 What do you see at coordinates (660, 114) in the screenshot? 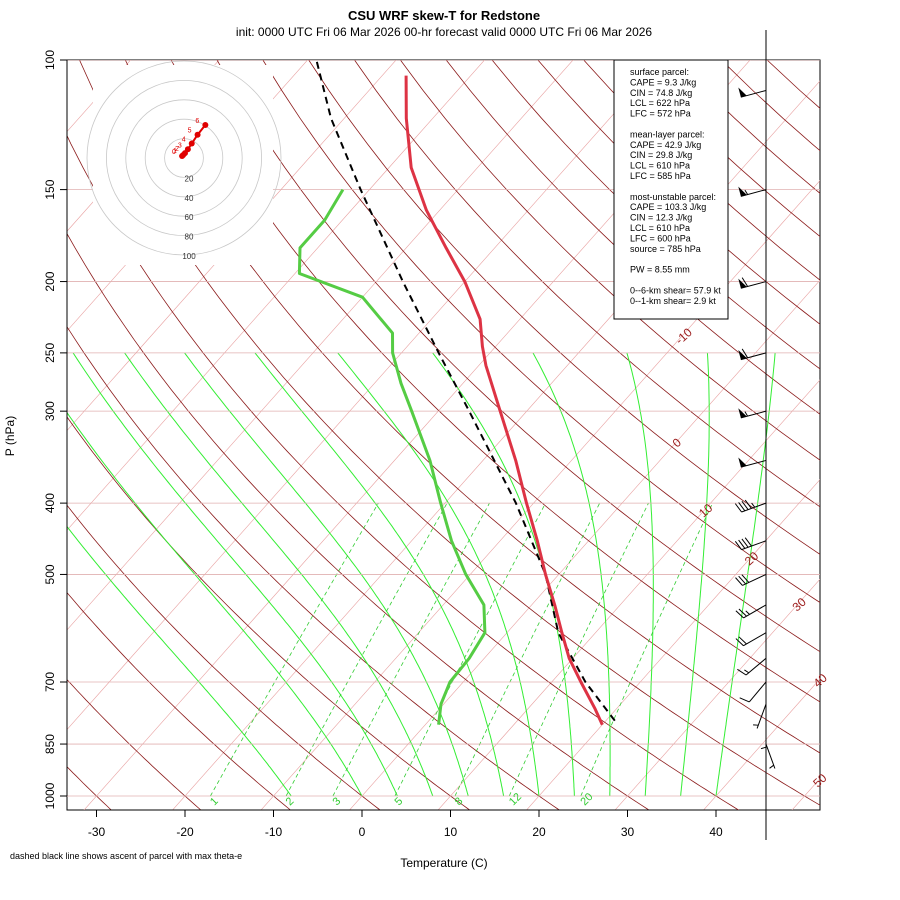
I see `panel-line: LFC = 572 hPa` at bounding box center [660, 114].